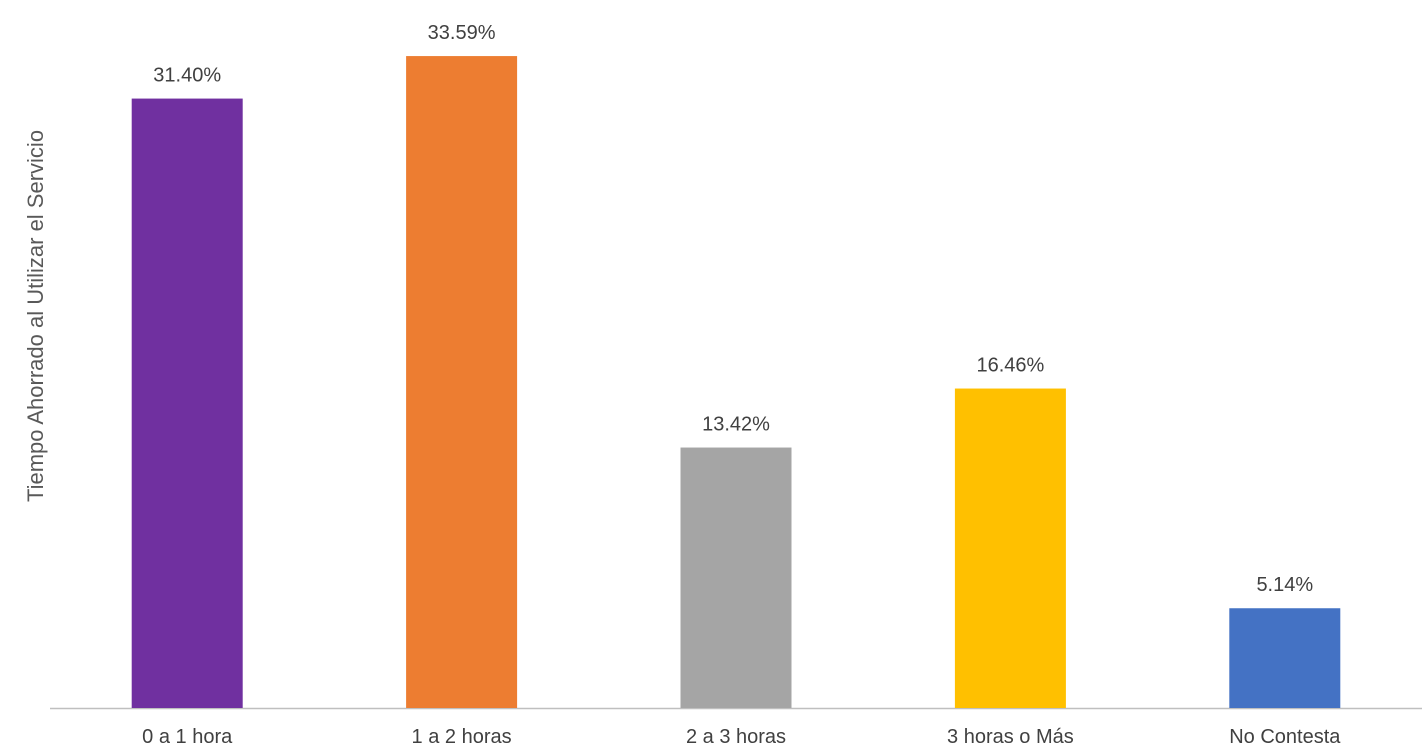 This screenshot has height=751, width=1424. Describe the element at coordinates (1284, 585) in the screenshot. I see `value-label: 5.14%` at that location.